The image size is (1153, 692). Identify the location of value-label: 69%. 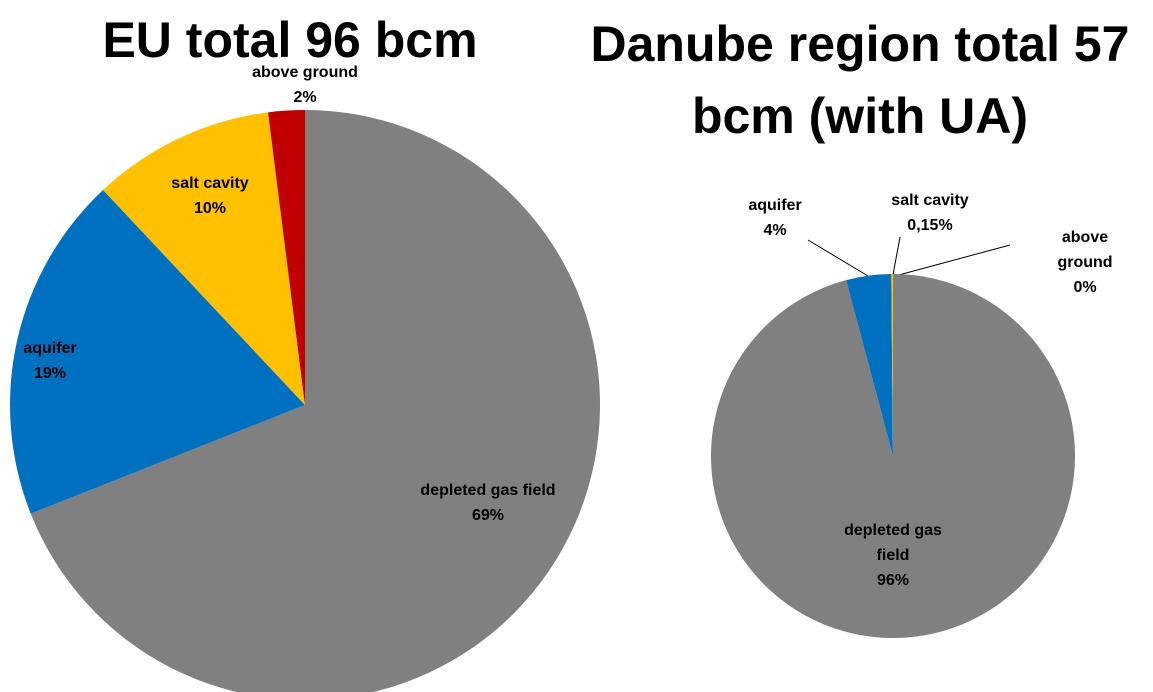
(488, 515).